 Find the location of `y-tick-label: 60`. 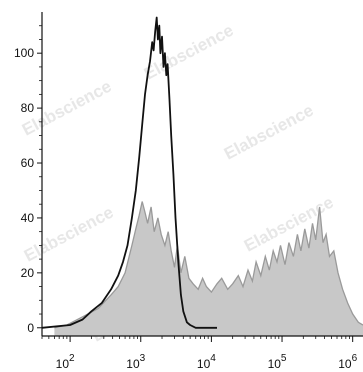

y-tick-label: 60 is located at coordinates (28, 163).